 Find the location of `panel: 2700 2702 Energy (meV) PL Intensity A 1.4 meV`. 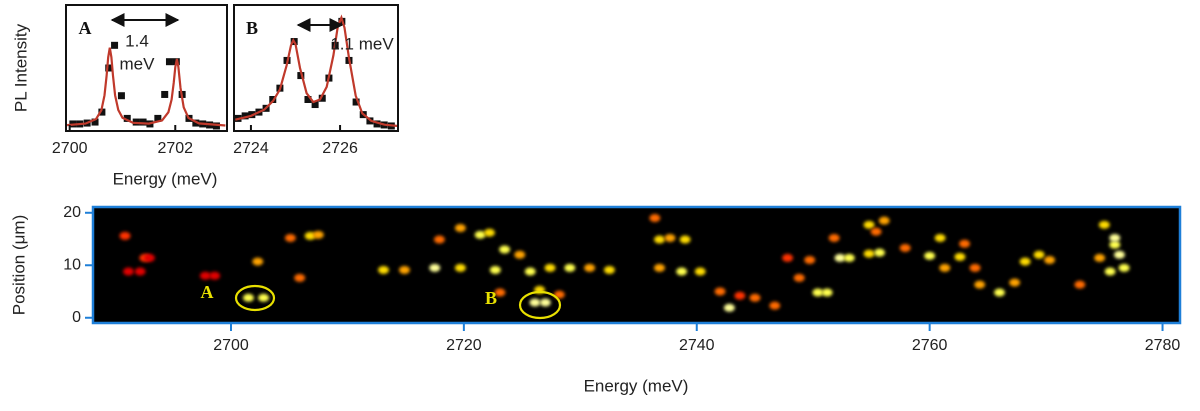

panel: 2700 2702 Energy (meV) PL Intensity A 1.4 meV is located at coordinates (119, 96).